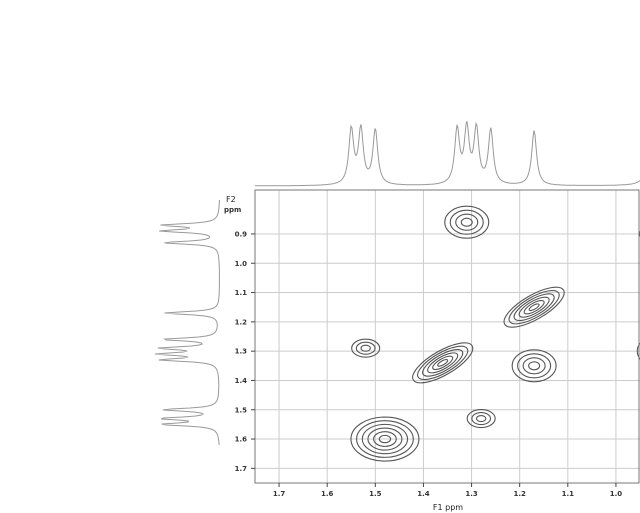 This screenshot has width=640, height=513. I want to click on x-axis: 1.71.61.51.41.31.21.11.00.90.8, so click(448, 490).